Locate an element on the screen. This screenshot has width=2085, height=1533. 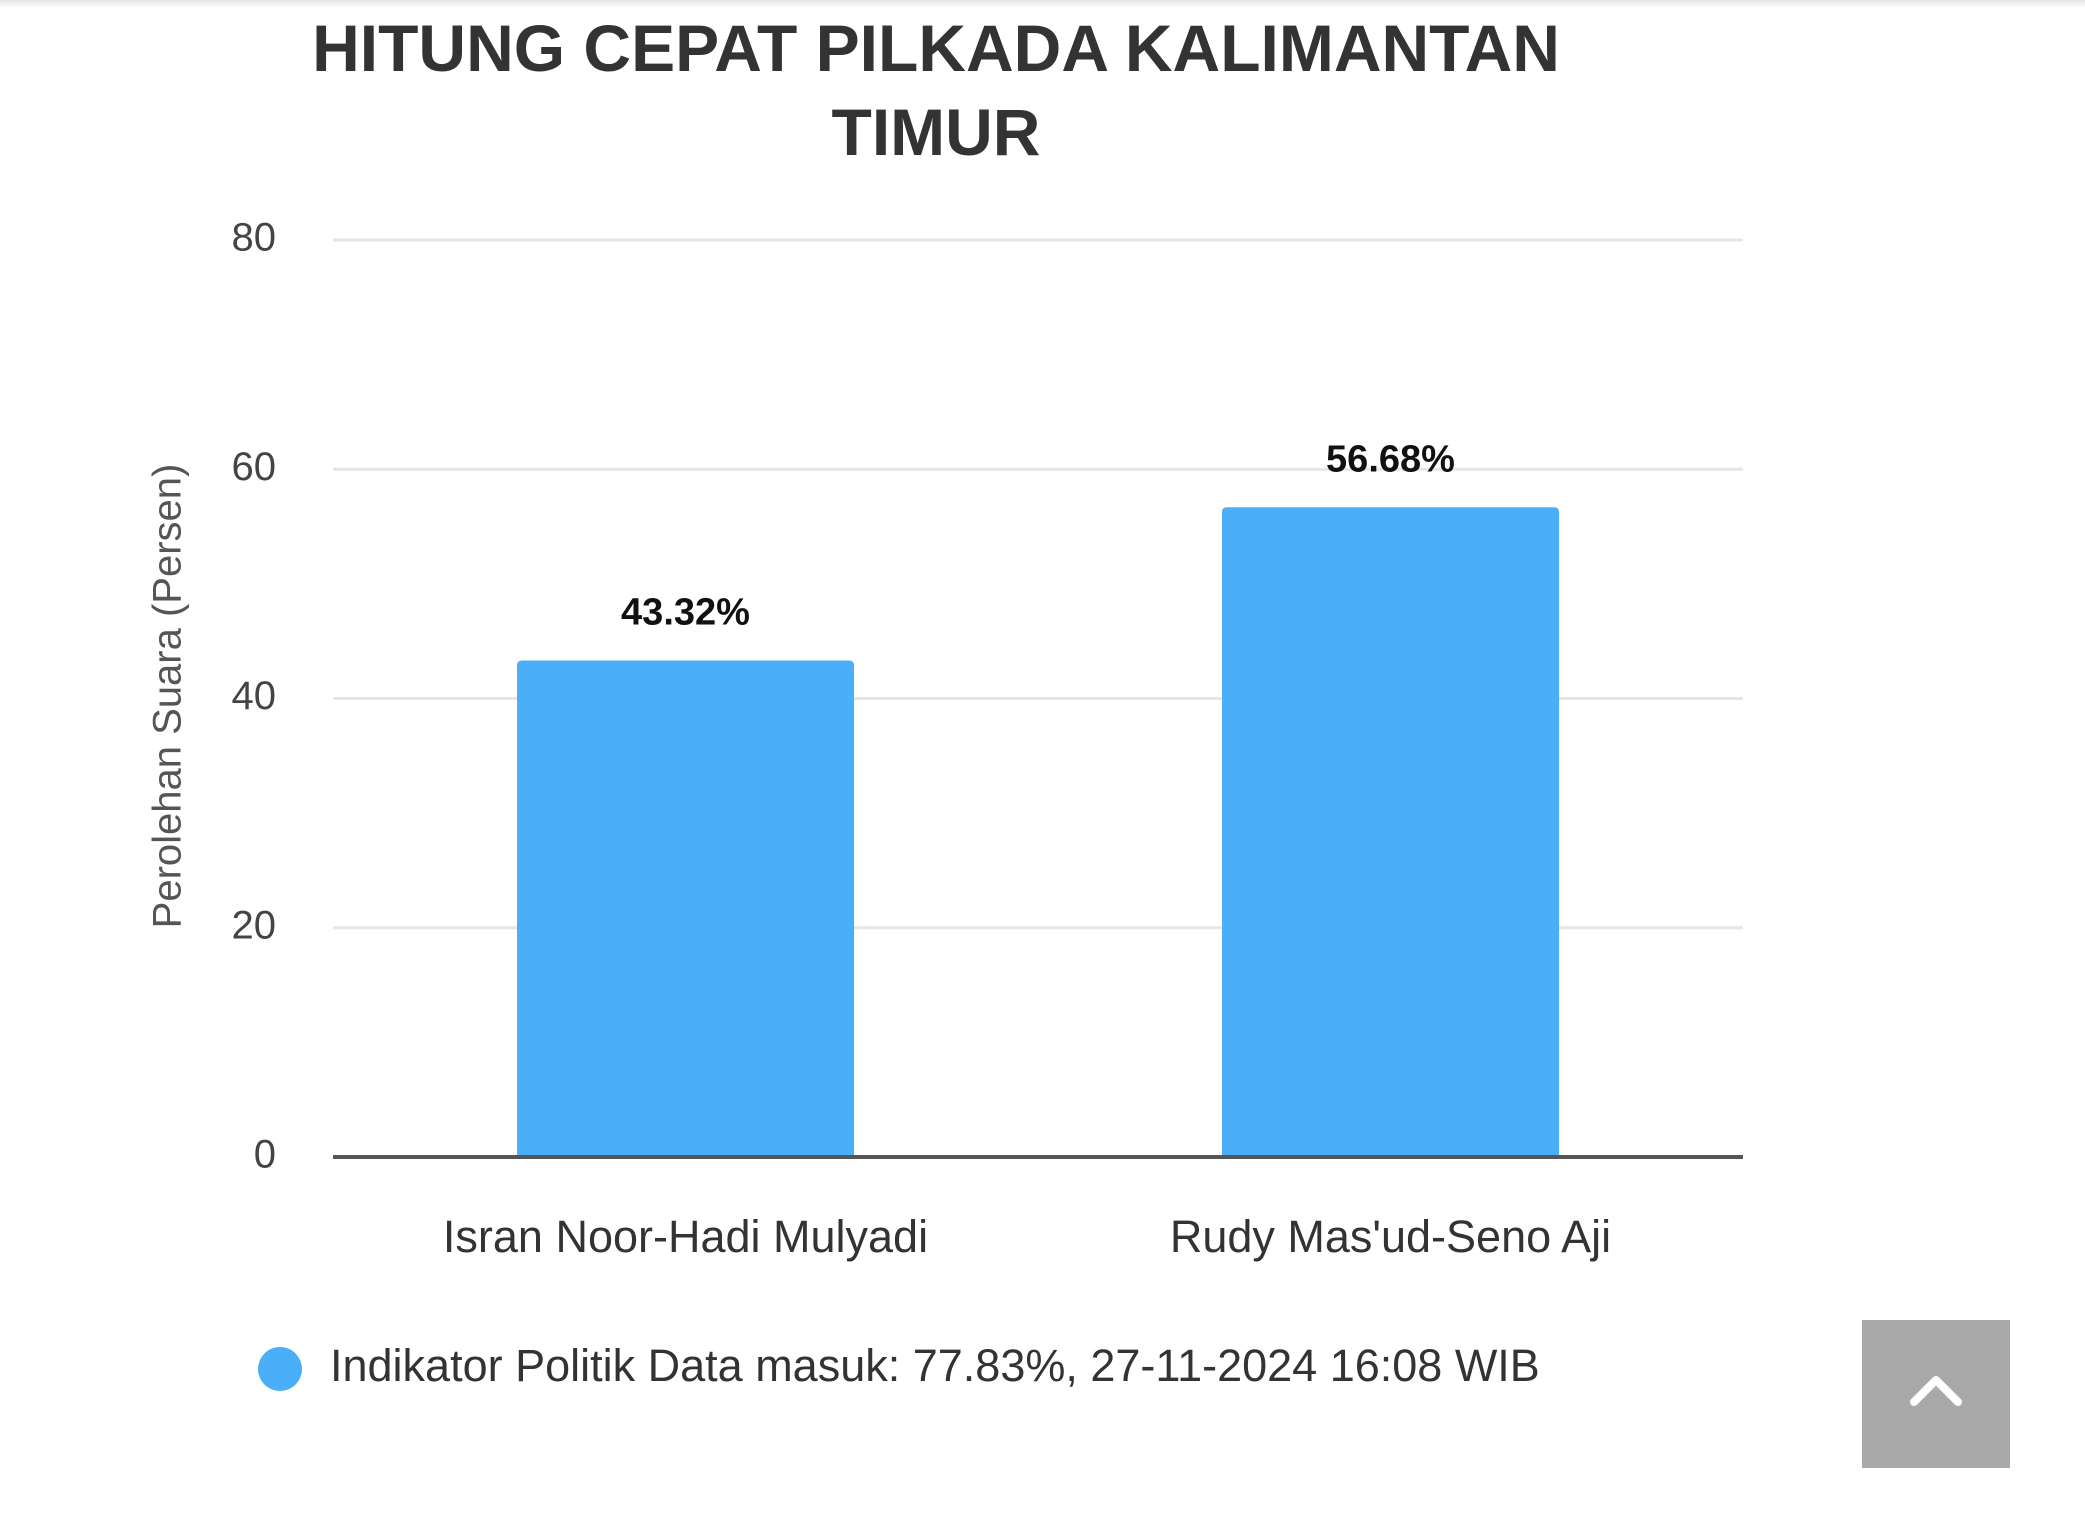
y-tick-label: 0 is located at coordinates (265, 1155).